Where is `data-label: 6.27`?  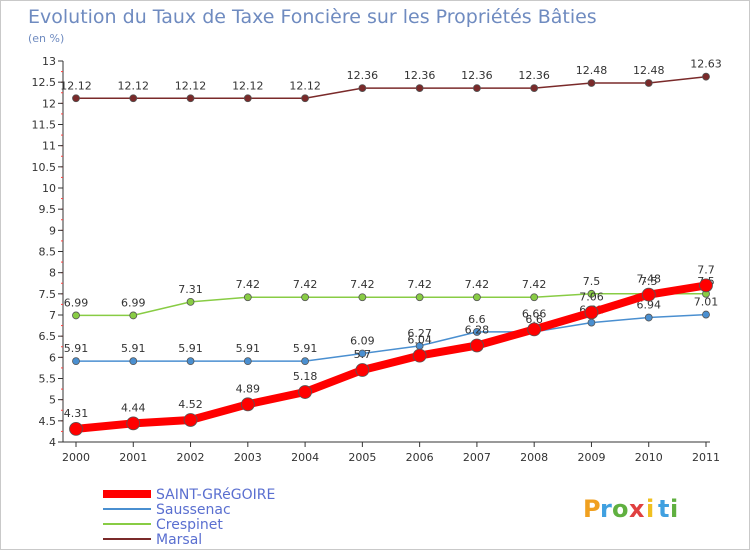 data-label: 6.27 is located at coordinates (419, 333).